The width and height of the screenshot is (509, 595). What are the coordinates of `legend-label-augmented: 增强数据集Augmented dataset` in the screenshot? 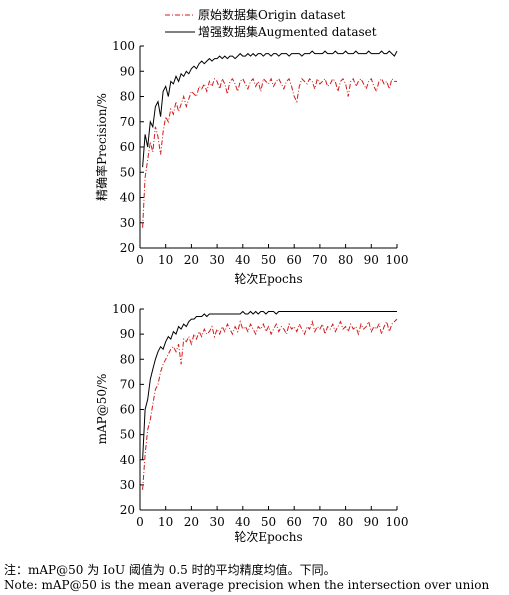 It's located at (287, 31).